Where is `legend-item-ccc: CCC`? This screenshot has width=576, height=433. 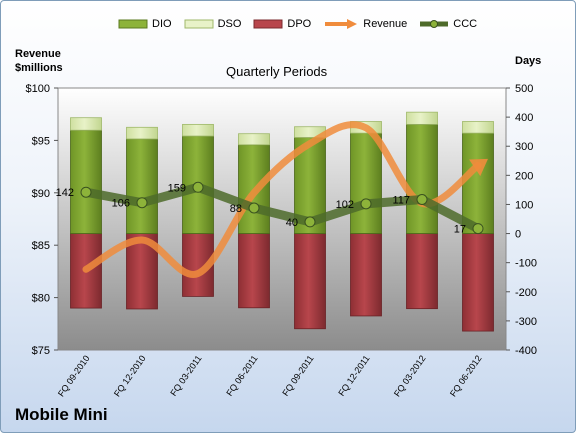
legend-item-ccc: CCC is located at coordinates (448, 24).